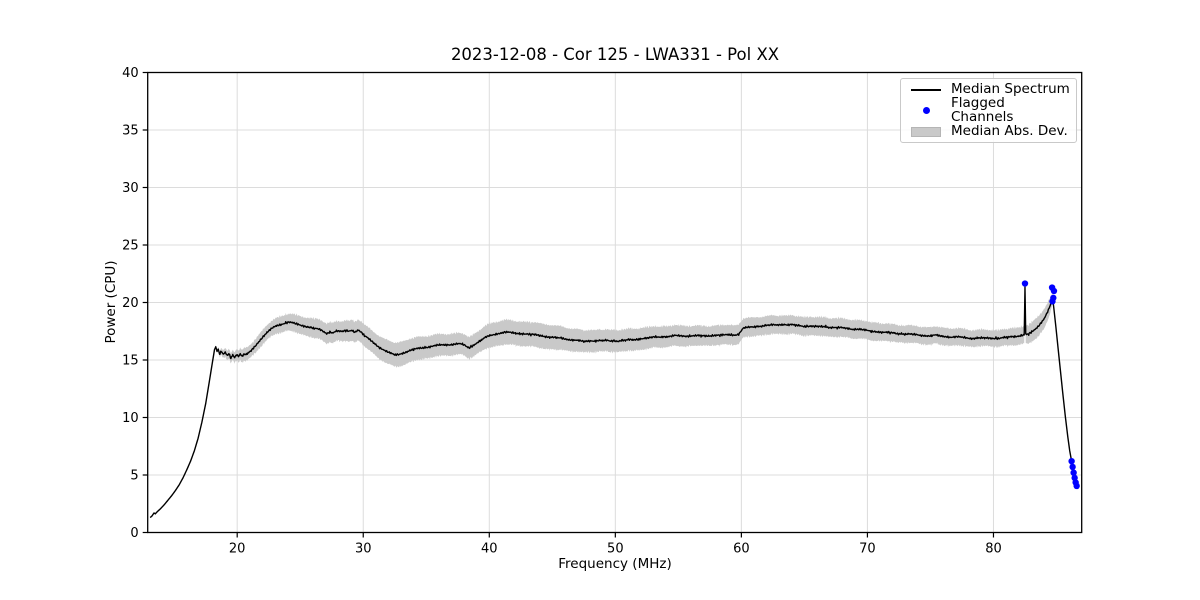 The width and height of the screenshot is (1200, 600). Describe the element at coordinates (489, 549) in the screenshot. I see `x-tick-label: 40` at that location.